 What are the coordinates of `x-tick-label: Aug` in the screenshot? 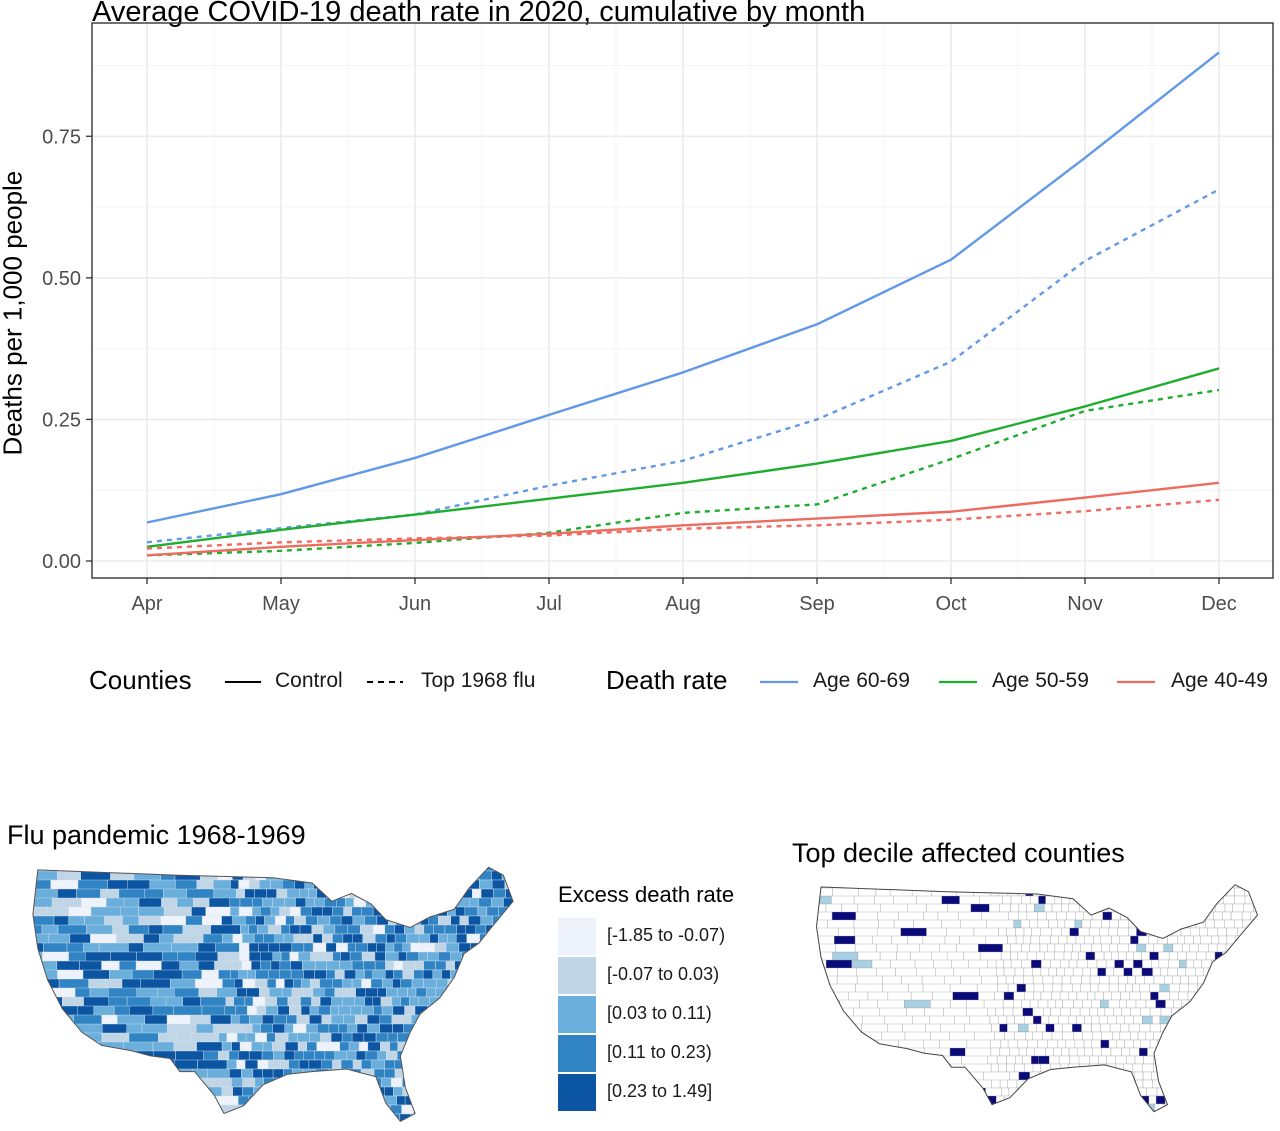 It's located at (683, 604).